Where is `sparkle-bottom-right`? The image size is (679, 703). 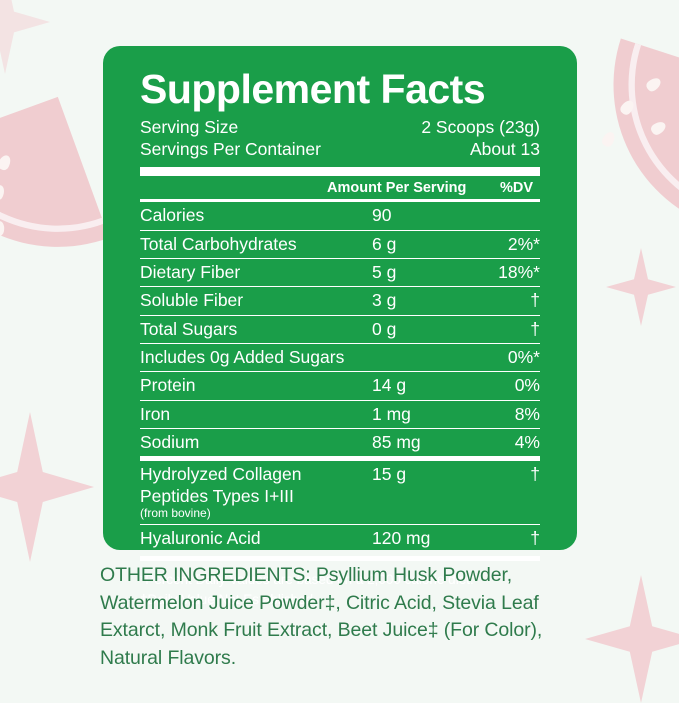
sparkle-bottom-right is located at coordinates (632, 639).